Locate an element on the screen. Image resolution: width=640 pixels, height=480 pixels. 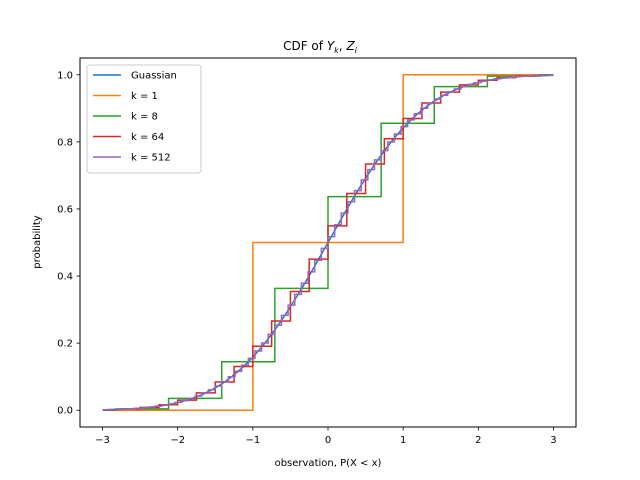
legend-frame is located at coordinates (144, 119).